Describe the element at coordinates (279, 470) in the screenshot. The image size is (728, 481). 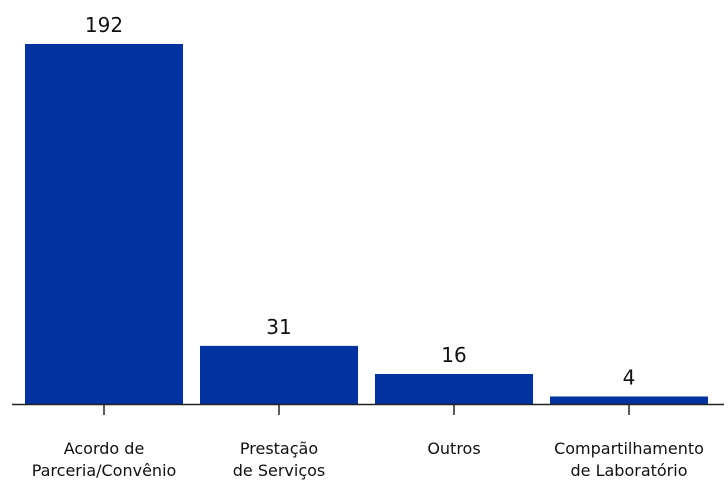
I see `category-label-1-line-1: de Serviços` at that location.